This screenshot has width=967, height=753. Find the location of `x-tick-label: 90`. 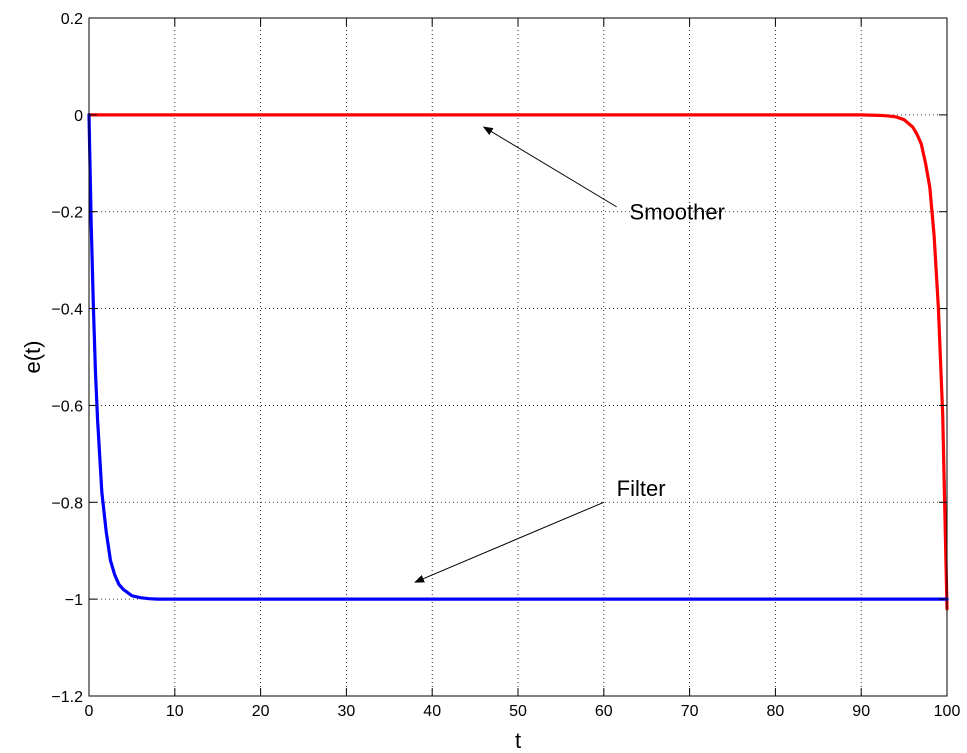

x-tick-label: 90 is located at coordinates (861, 711).